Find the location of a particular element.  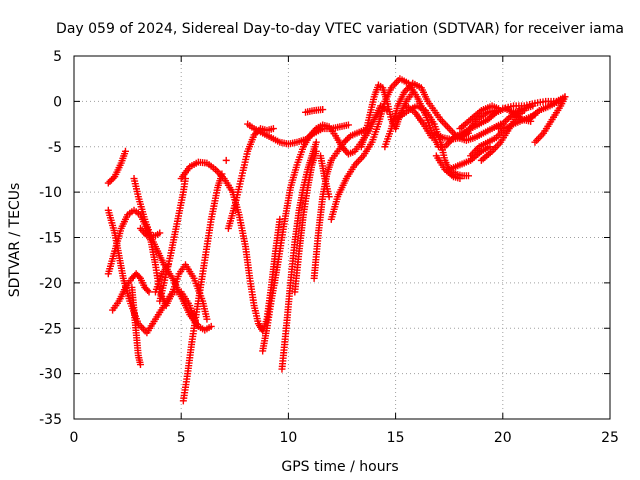

data-series-arc23 is located at coordinates (443, 115).